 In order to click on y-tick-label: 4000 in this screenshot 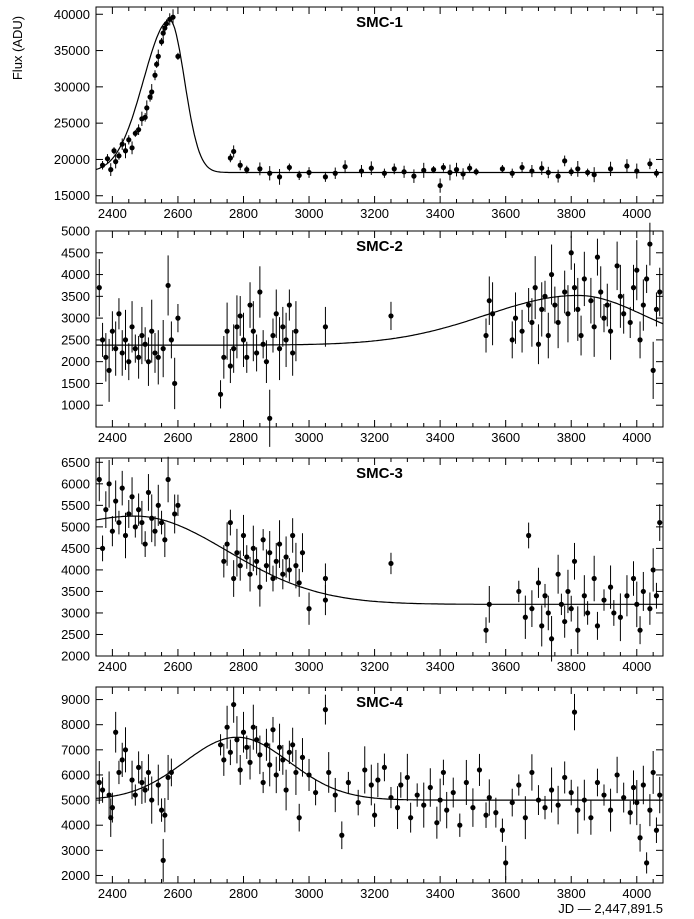, I will do `click(75, 825)`.